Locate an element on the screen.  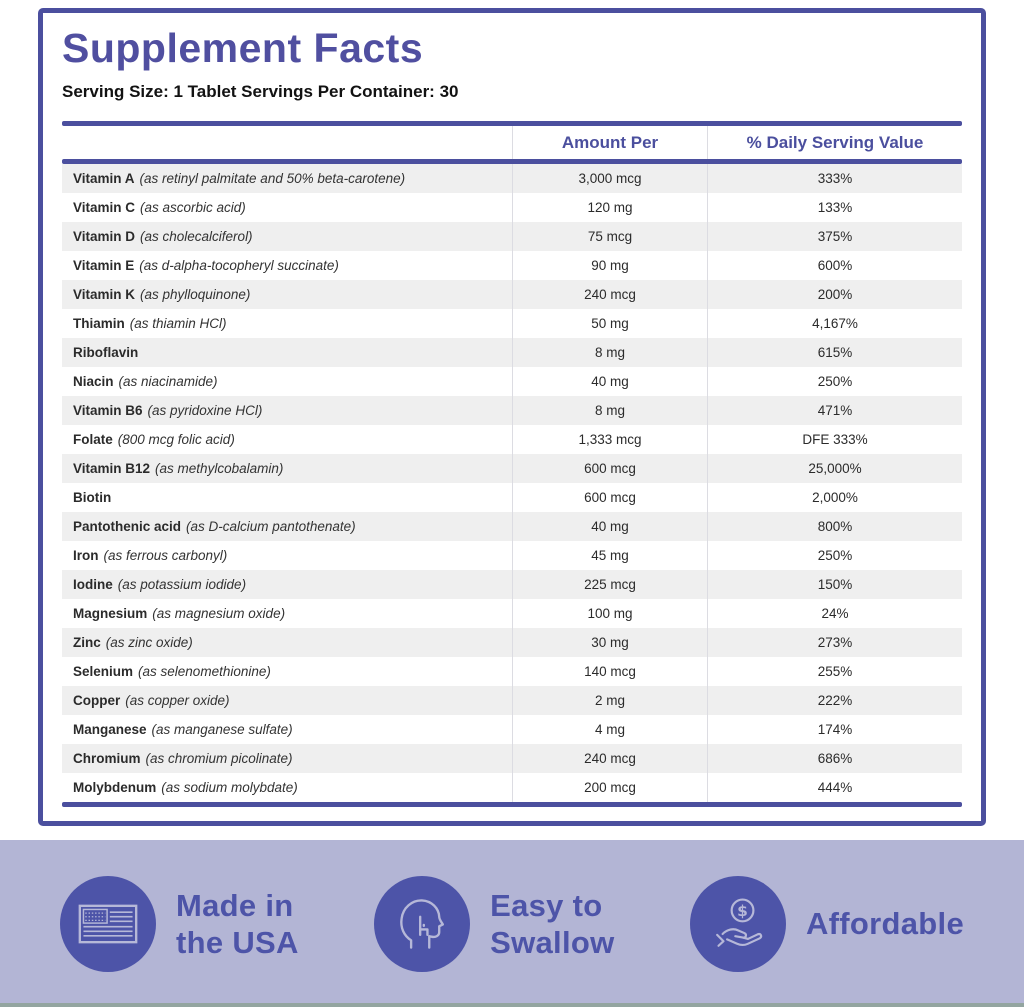
nutrient-dv: 4,167% is located at coordinates (834, 323).